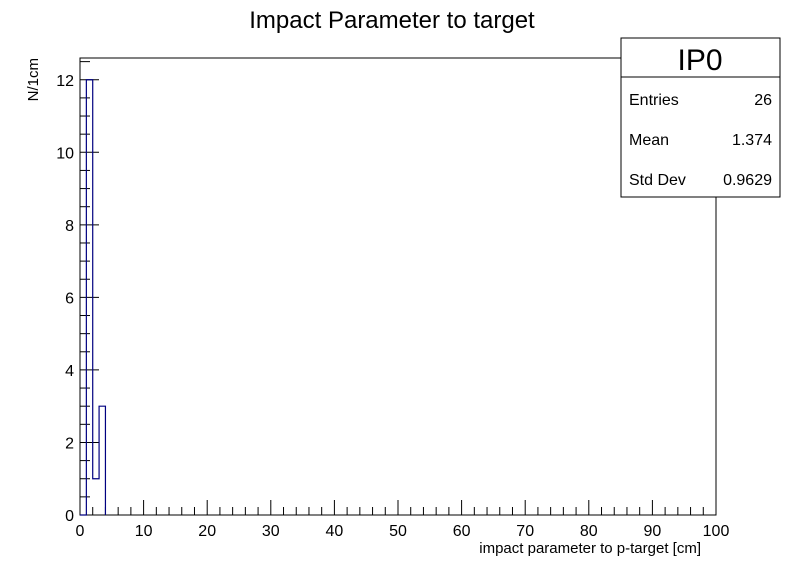 The width and height of the screenshot is (796, 572). I want to click on stats-box-name: IP0, so click(699, 60).